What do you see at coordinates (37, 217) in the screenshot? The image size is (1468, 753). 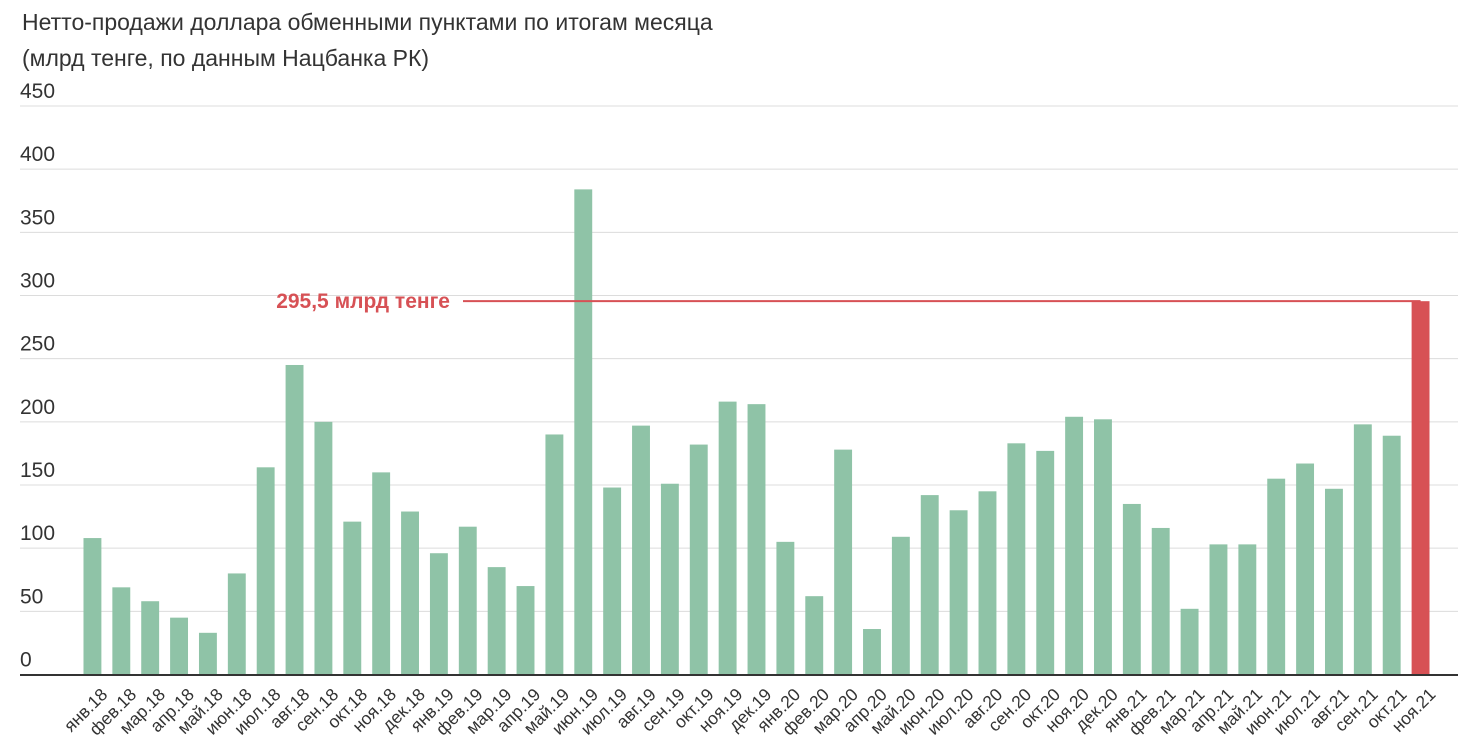 I see `y-tick-label: 350` at bounding box center [37, 217].